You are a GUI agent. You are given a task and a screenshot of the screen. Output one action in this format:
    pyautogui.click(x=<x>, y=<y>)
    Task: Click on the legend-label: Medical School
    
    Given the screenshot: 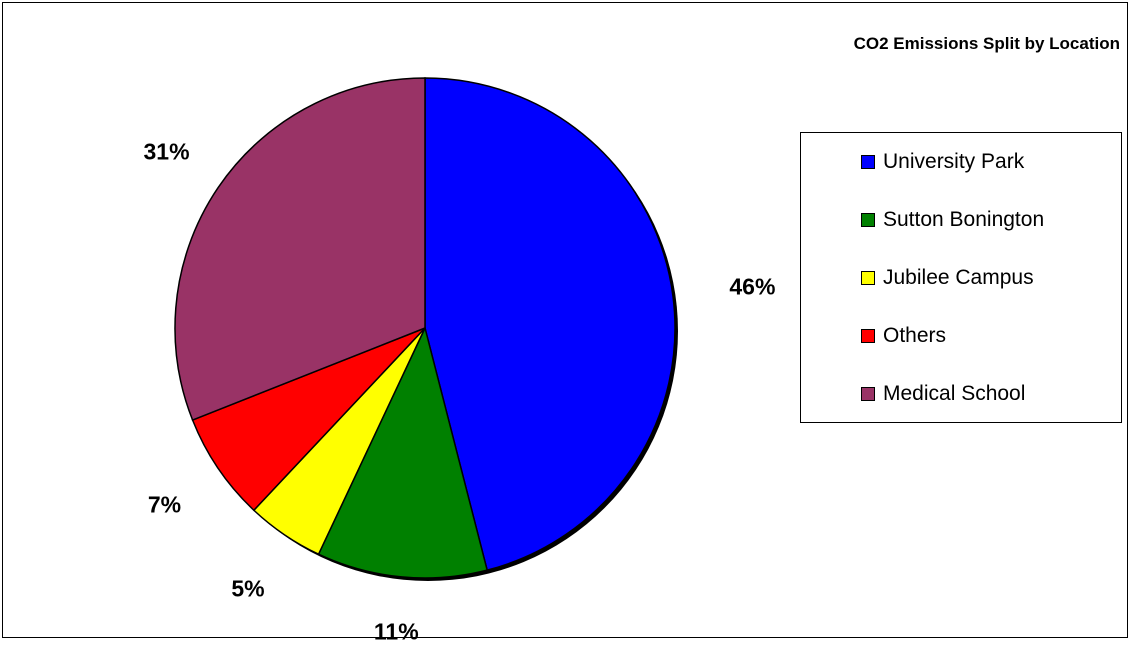 What is the action you would take?
    pyautogui.click(x=954, y=393)
    